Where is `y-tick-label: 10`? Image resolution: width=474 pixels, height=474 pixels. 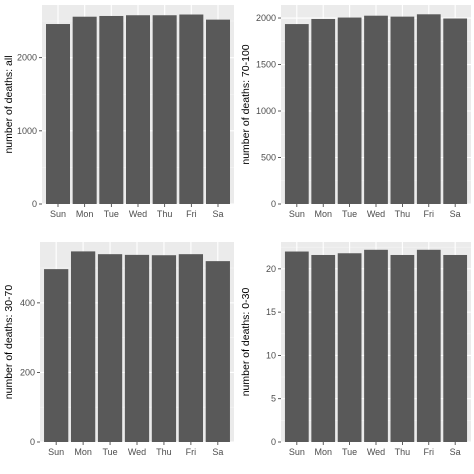 y-tick-label: 10 is located at coordinates (271, 355).